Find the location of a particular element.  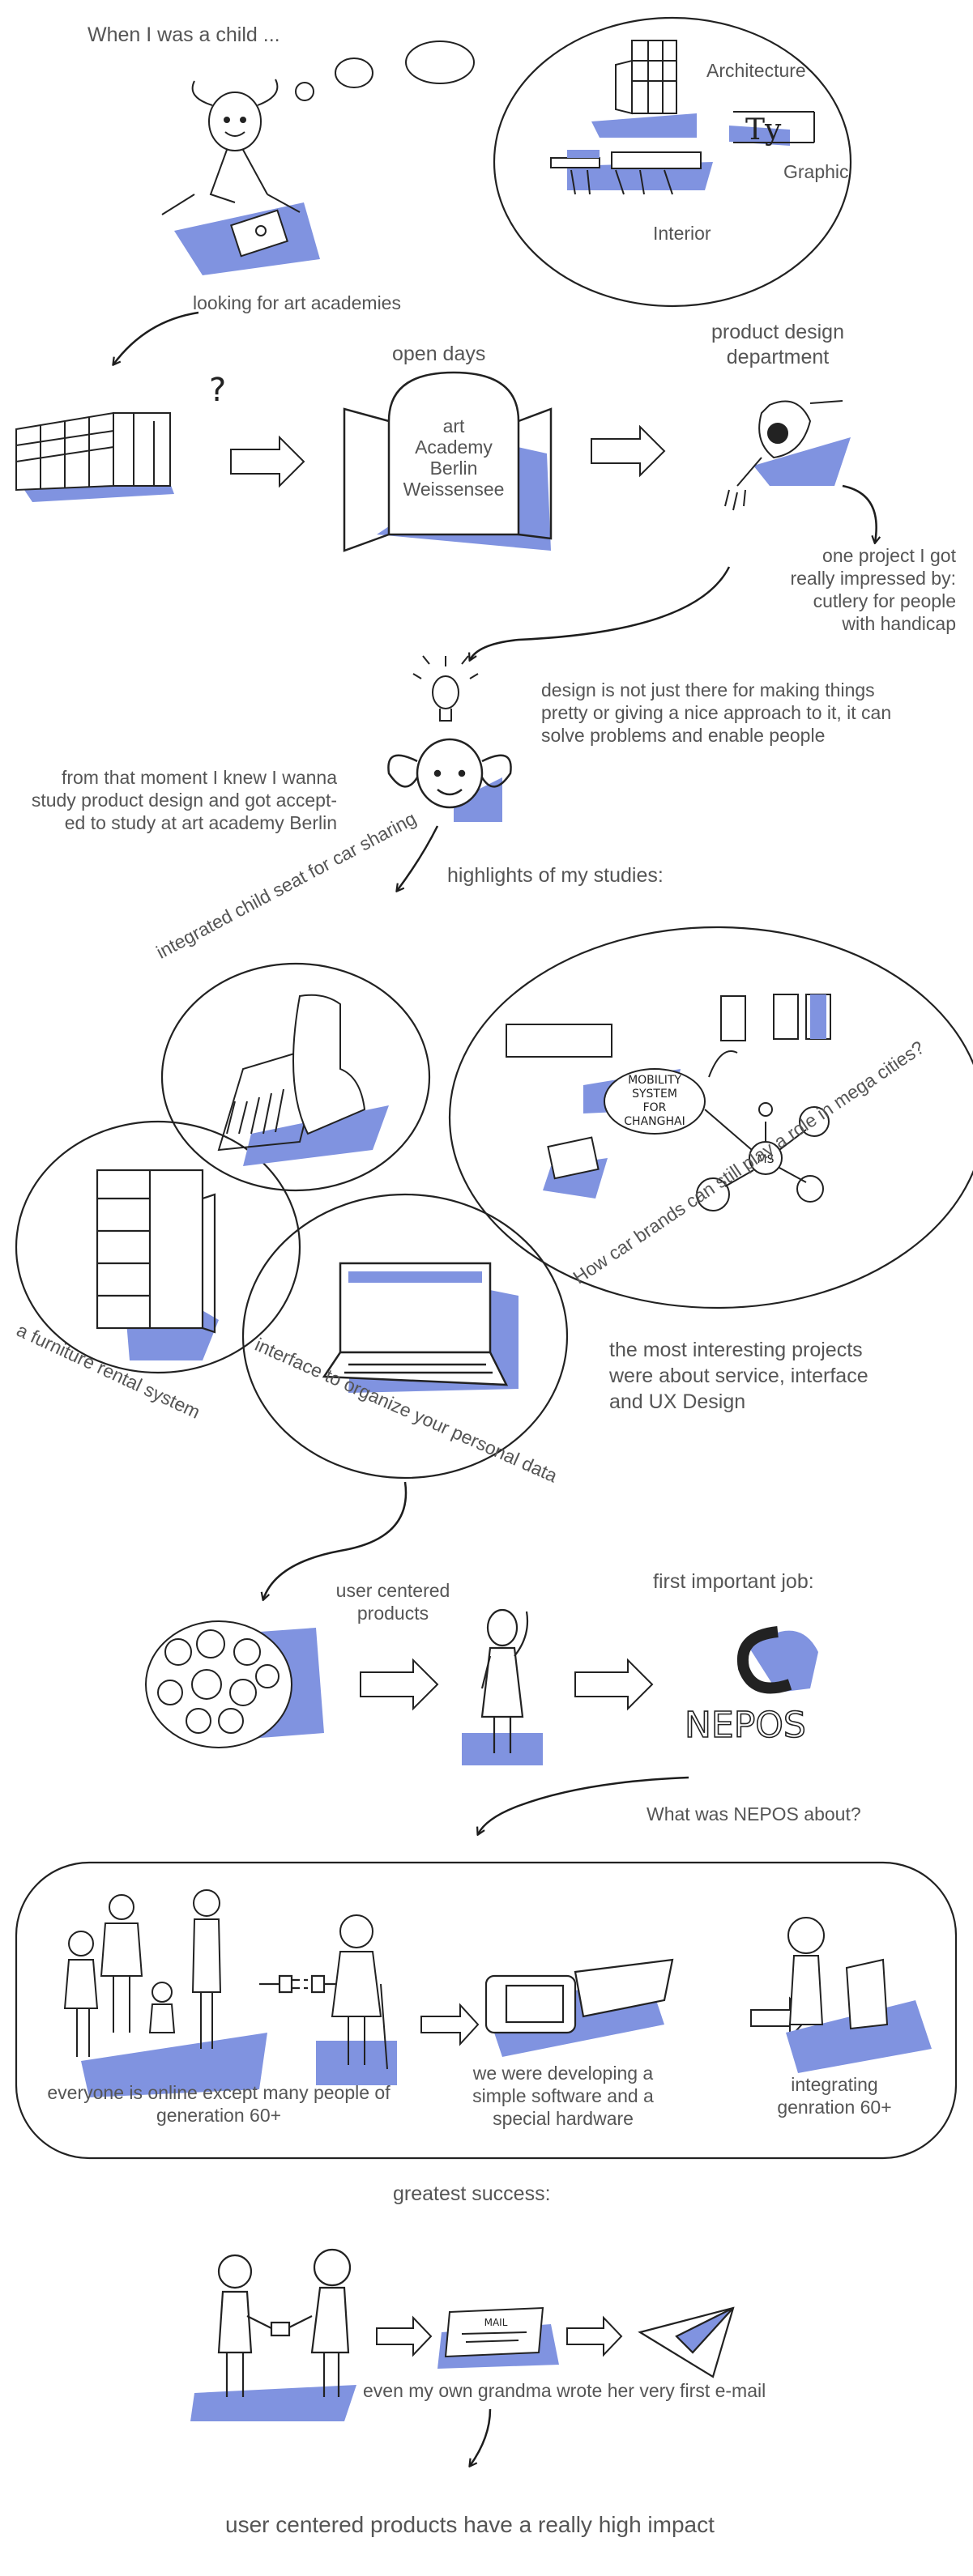

impressed-line-1: one project I got is located at coordinates (889, 555).